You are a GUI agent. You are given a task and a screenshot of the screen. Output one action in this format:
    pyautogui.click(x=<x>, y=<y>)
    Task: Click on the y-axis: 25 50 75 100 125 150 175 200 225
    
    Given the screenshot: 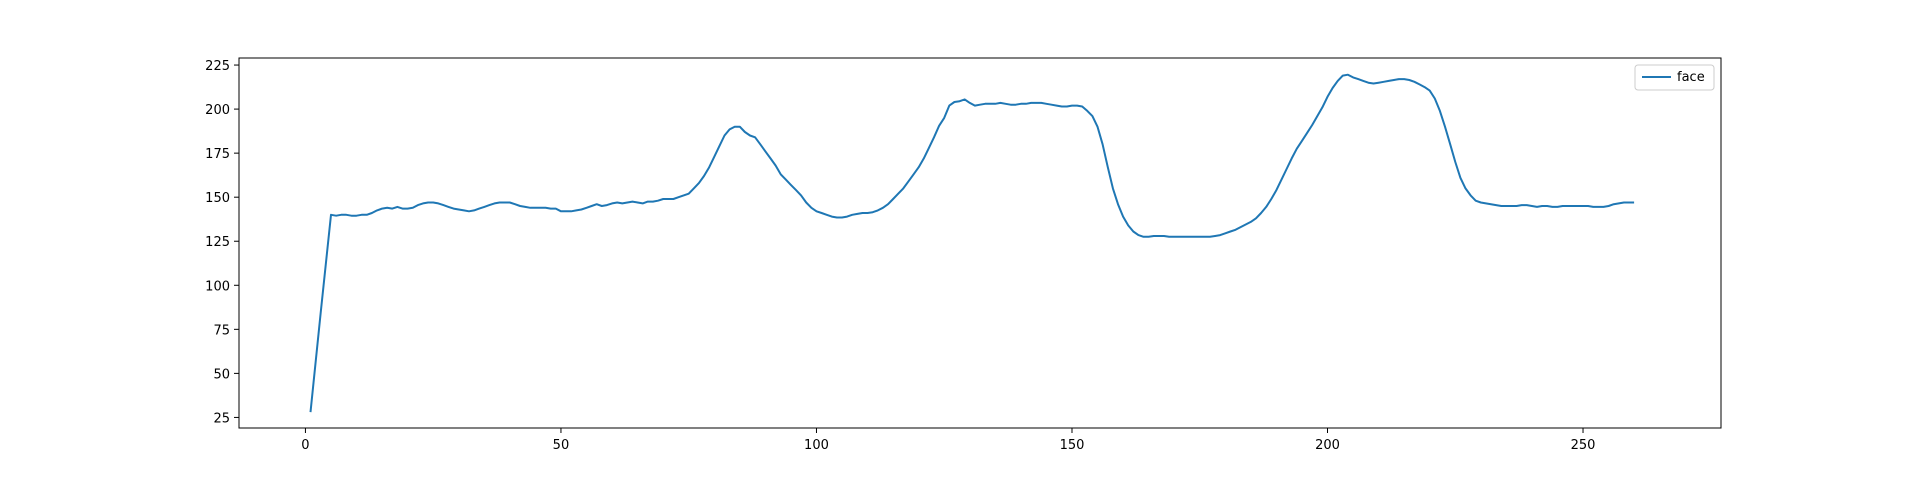 What is the action you would take?
    pyautogui.click(x=222, y=242)
    